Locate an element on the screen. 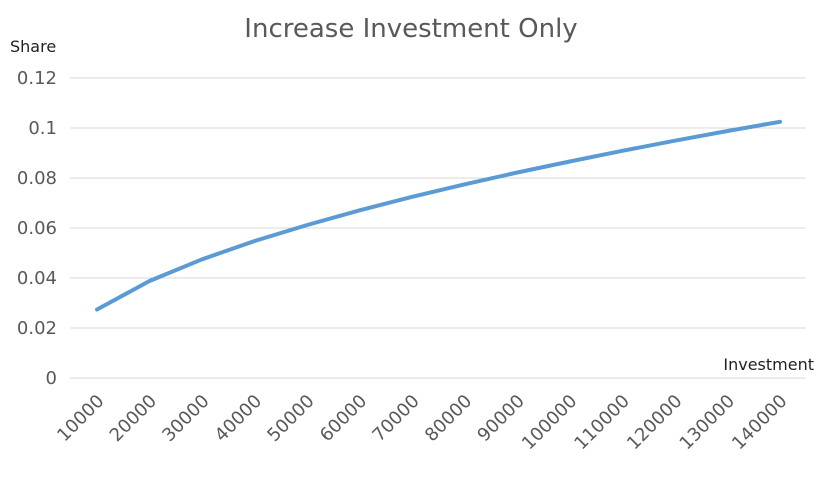 Image resolution: width=823 pixels, height=480 pixels. x-tick-label: 30000 is located at coordinates (185, 418).